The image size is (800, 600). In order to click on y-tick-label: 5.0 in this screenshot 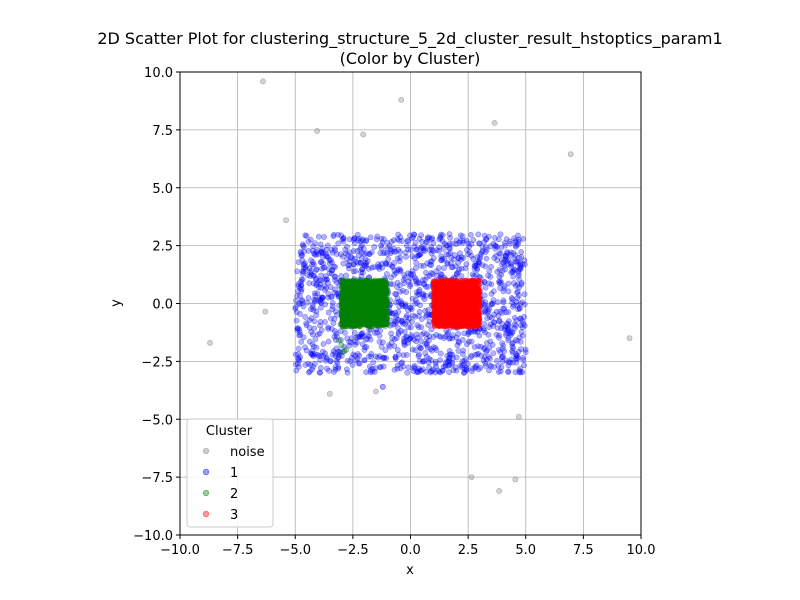, I will do `click(162, 189)`.